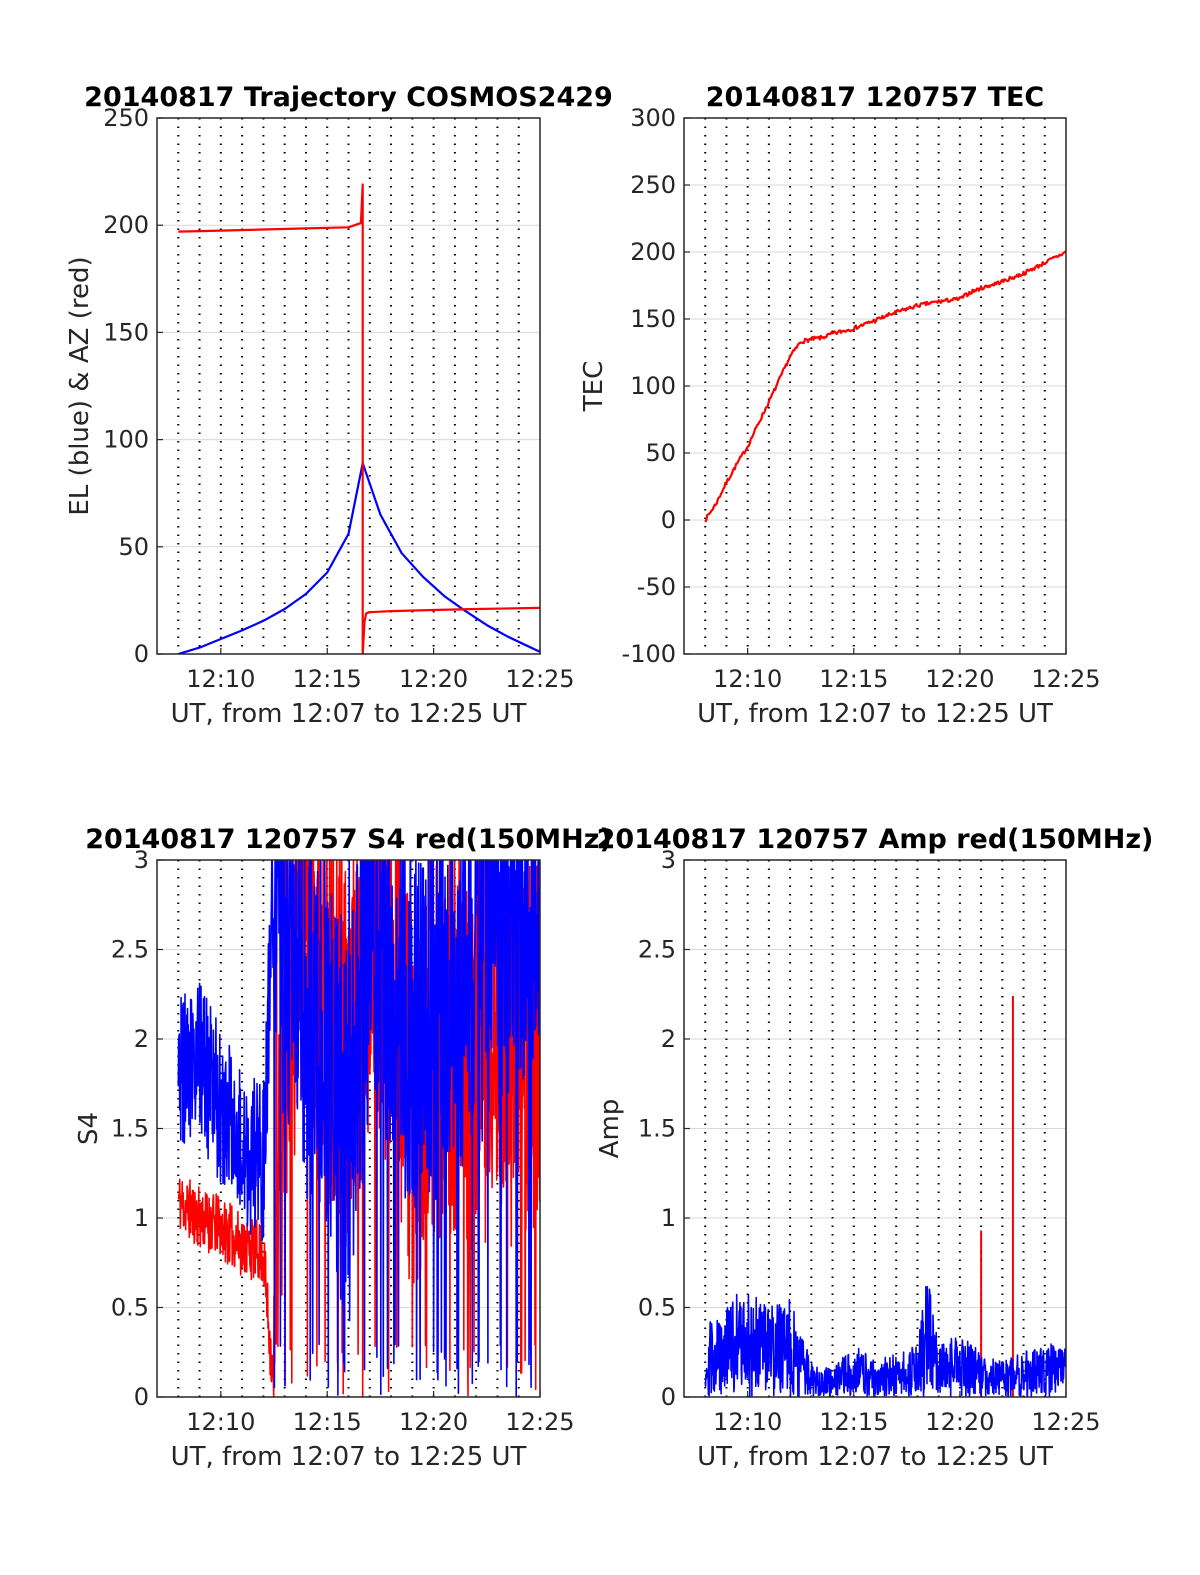  Describe the element at coordinates (649, 654) in the screenshot. I see `y-tick-label: -100` at that location.